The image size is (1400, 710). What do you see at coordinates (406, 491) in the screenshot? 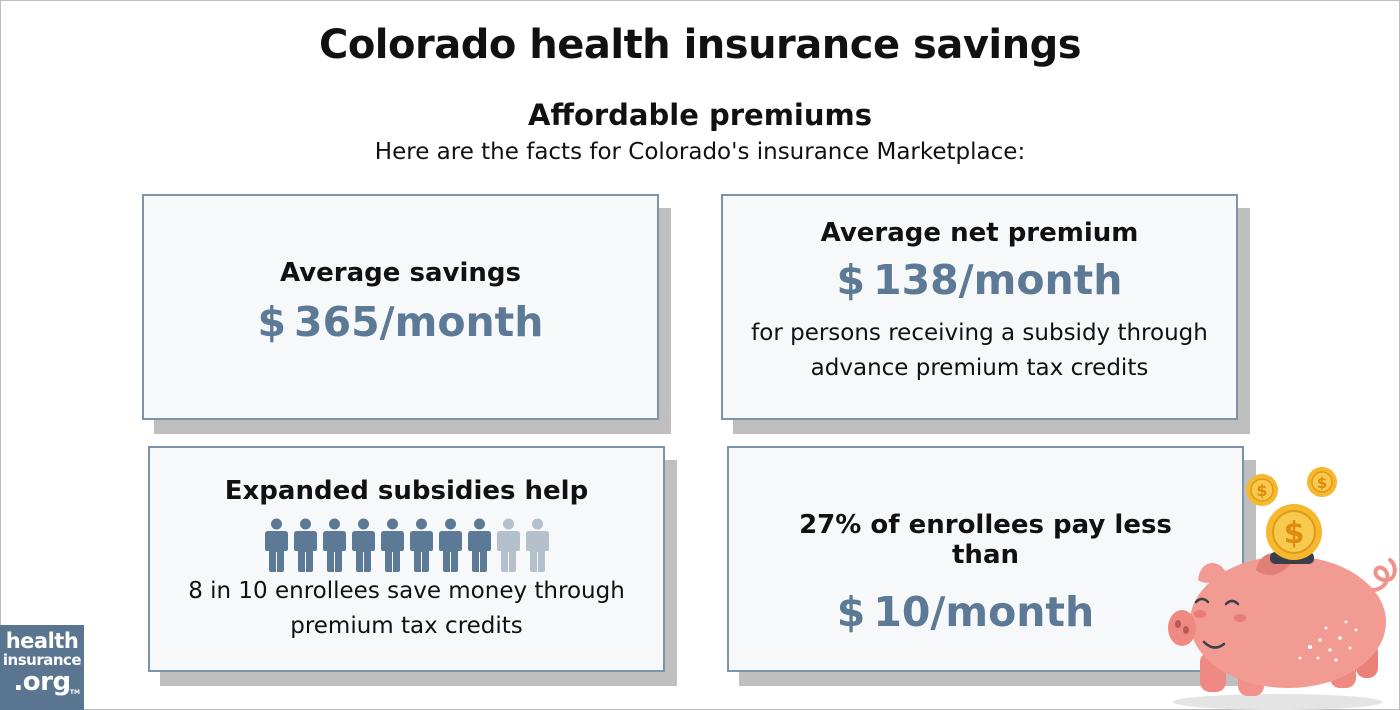
I see `card-heading: Expanded subsidies help` at bounding box center [406, 491].